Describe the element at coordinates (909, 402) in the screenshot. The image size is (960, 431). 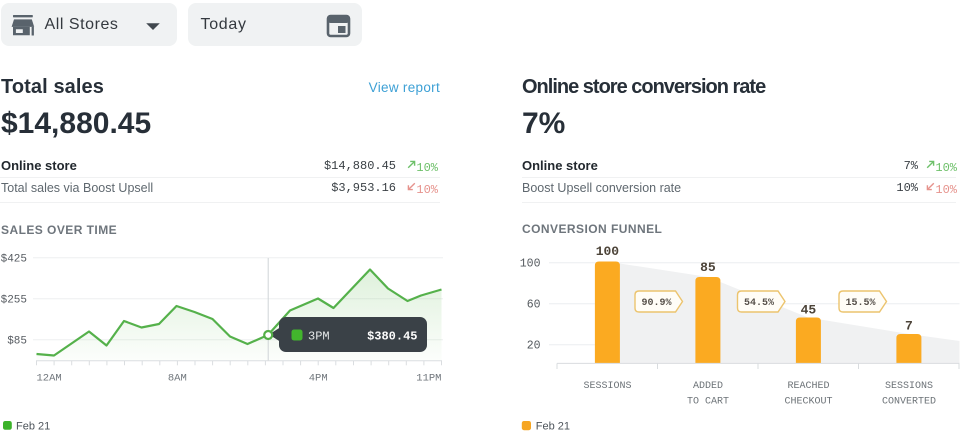
I see `svg-text: CONVERTED` at that location.